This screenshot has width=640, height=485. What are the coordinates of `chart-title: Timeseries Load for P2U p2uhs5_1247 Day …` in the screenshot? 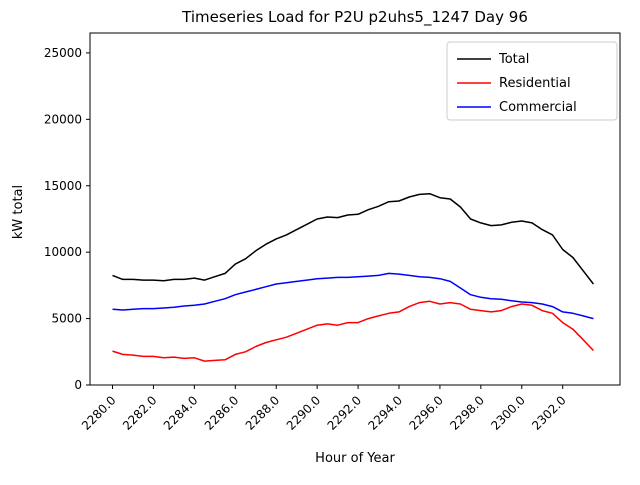 It's located at (354, 17).